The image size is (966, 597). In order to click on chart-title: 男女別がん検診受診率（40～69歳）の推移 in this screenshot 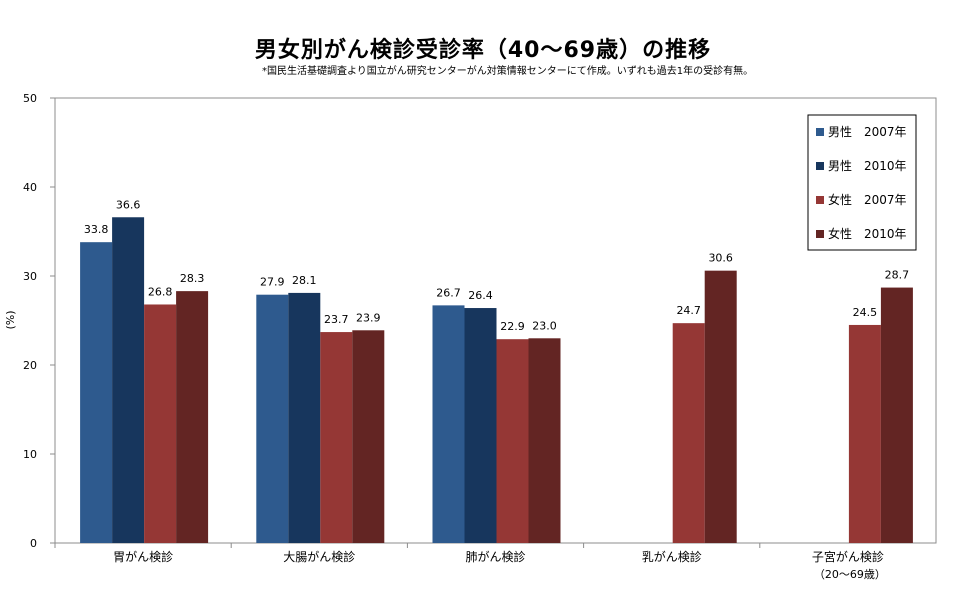, I will do `click(483, 50)`.